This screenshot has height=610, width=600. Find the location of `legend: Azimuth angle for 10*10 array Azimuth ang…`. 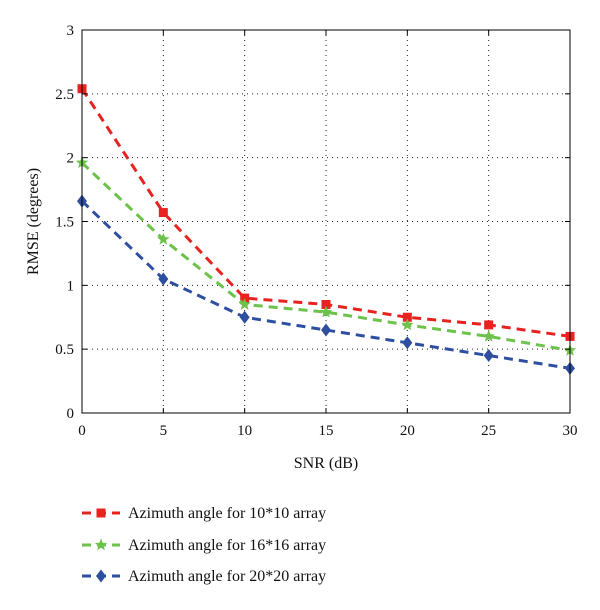

legend: Azimuth angle for 10*10 array Azimuth ang… is located at coordinates (204, 545).